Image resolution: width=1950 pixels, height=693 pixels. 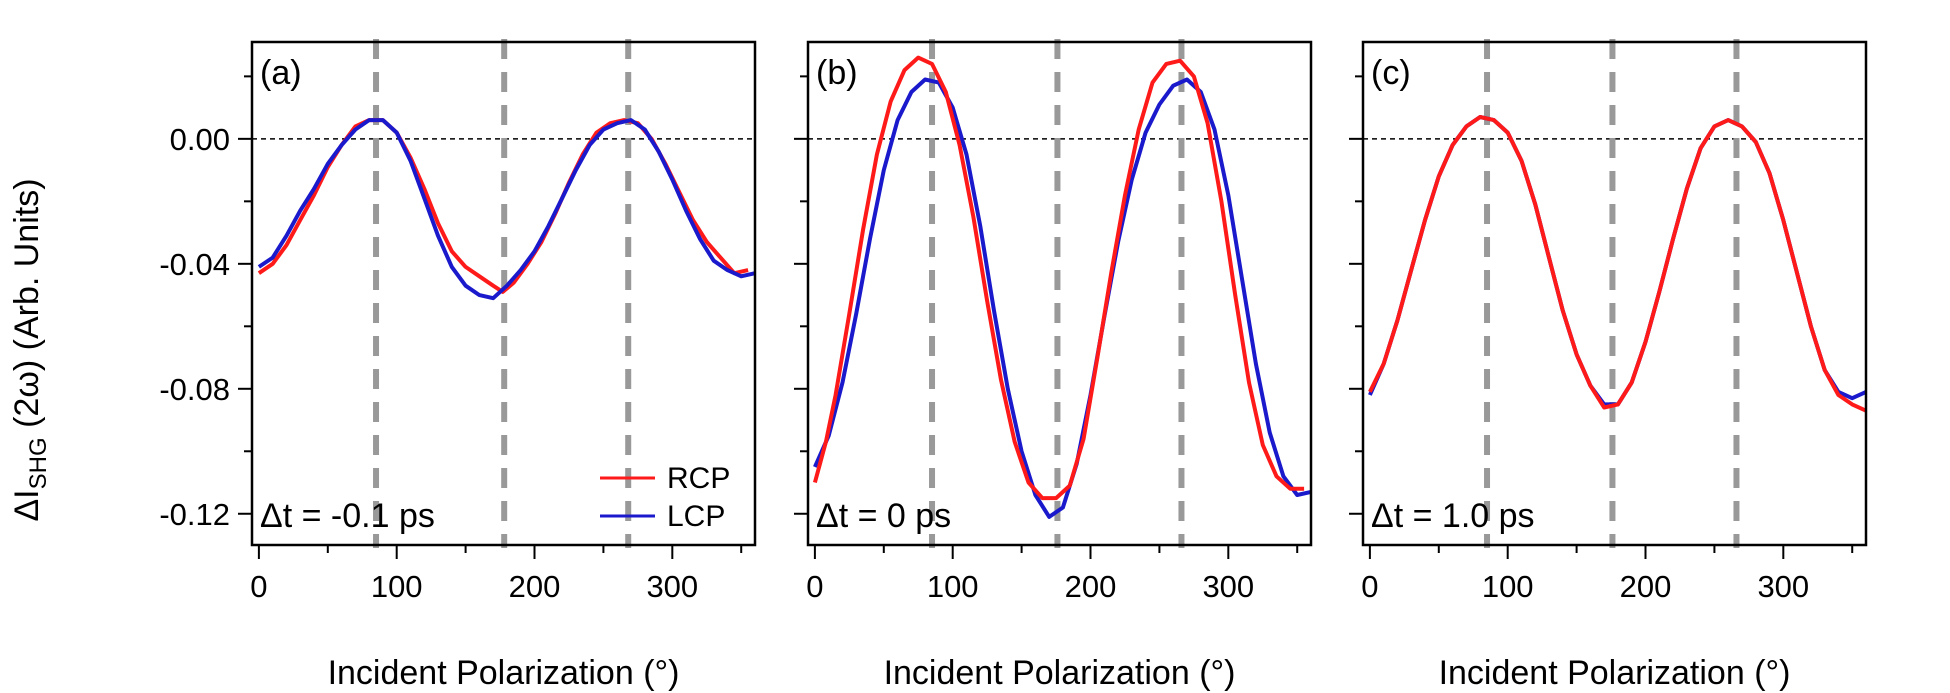 What do you see at coordinates (665, 497) in the screenshot?
I see `legend: RCP LCP` at bounding box center [665, 497].